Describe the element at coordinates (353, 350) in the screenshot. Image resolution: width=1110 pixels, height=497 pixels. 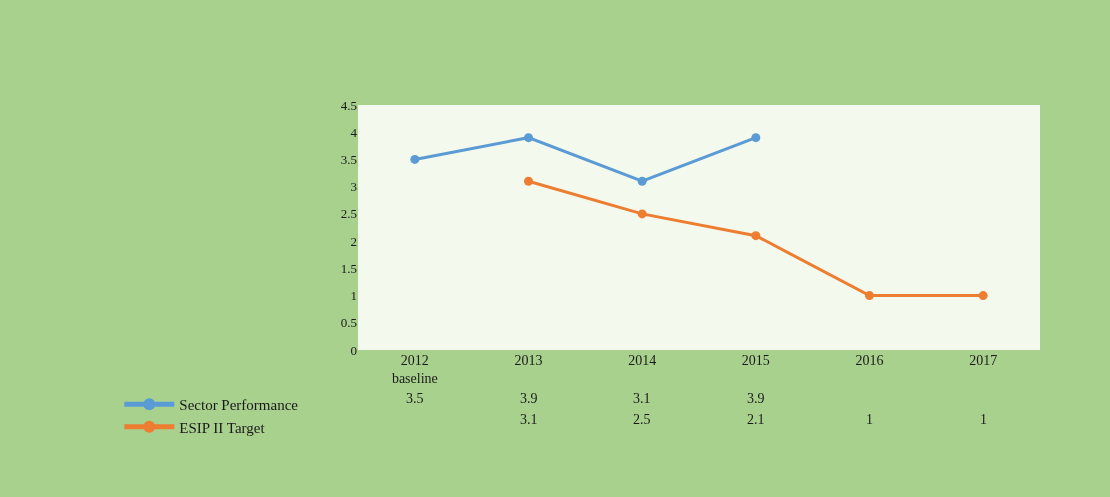
I see `y-tick-label: 0` at that location.